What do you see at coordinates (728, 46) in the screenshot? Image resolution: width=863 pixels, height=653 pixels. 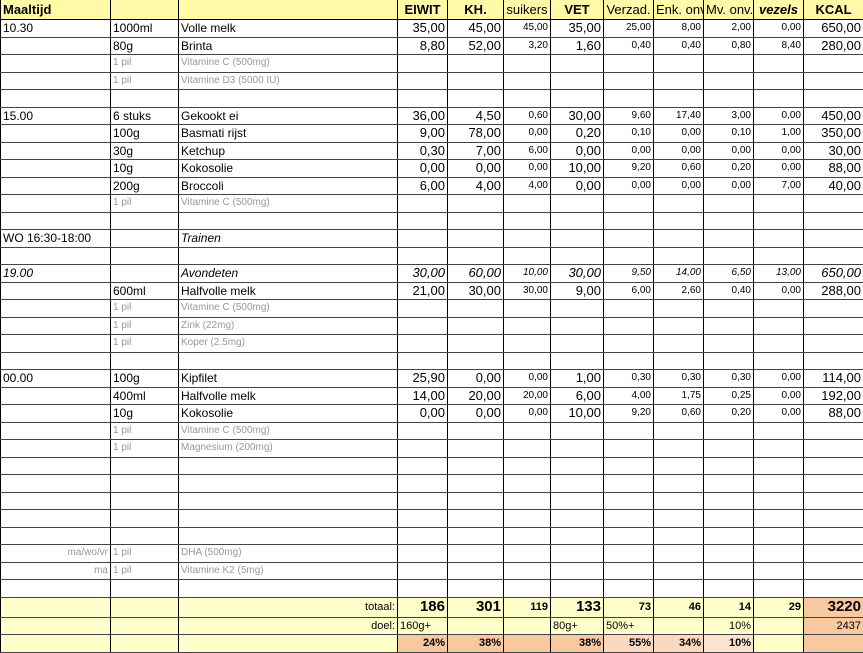 I see `cell-mv-onv: 0,80` at bounding box center [728, 46].